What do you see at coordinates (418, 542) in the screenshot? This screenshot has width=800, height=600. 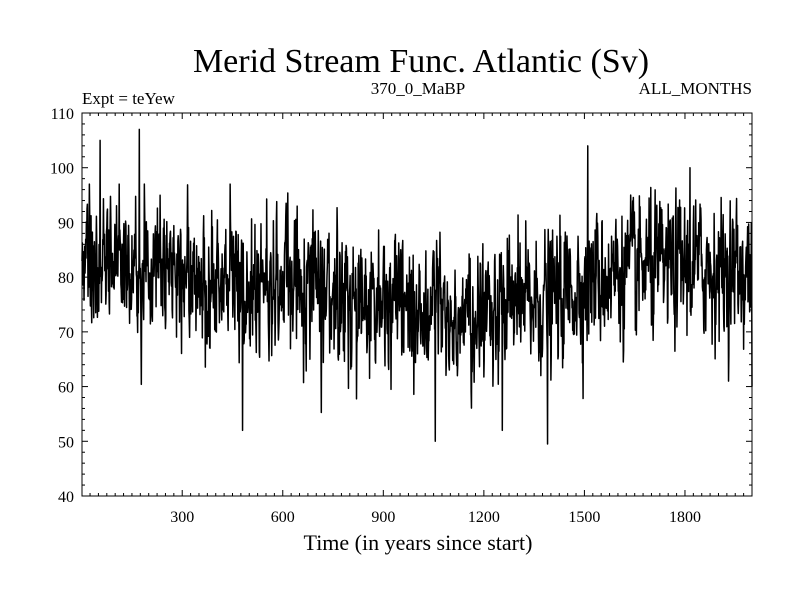 I see `x-axis-label: Time (in years since start)` at bounding box center [418, 542].